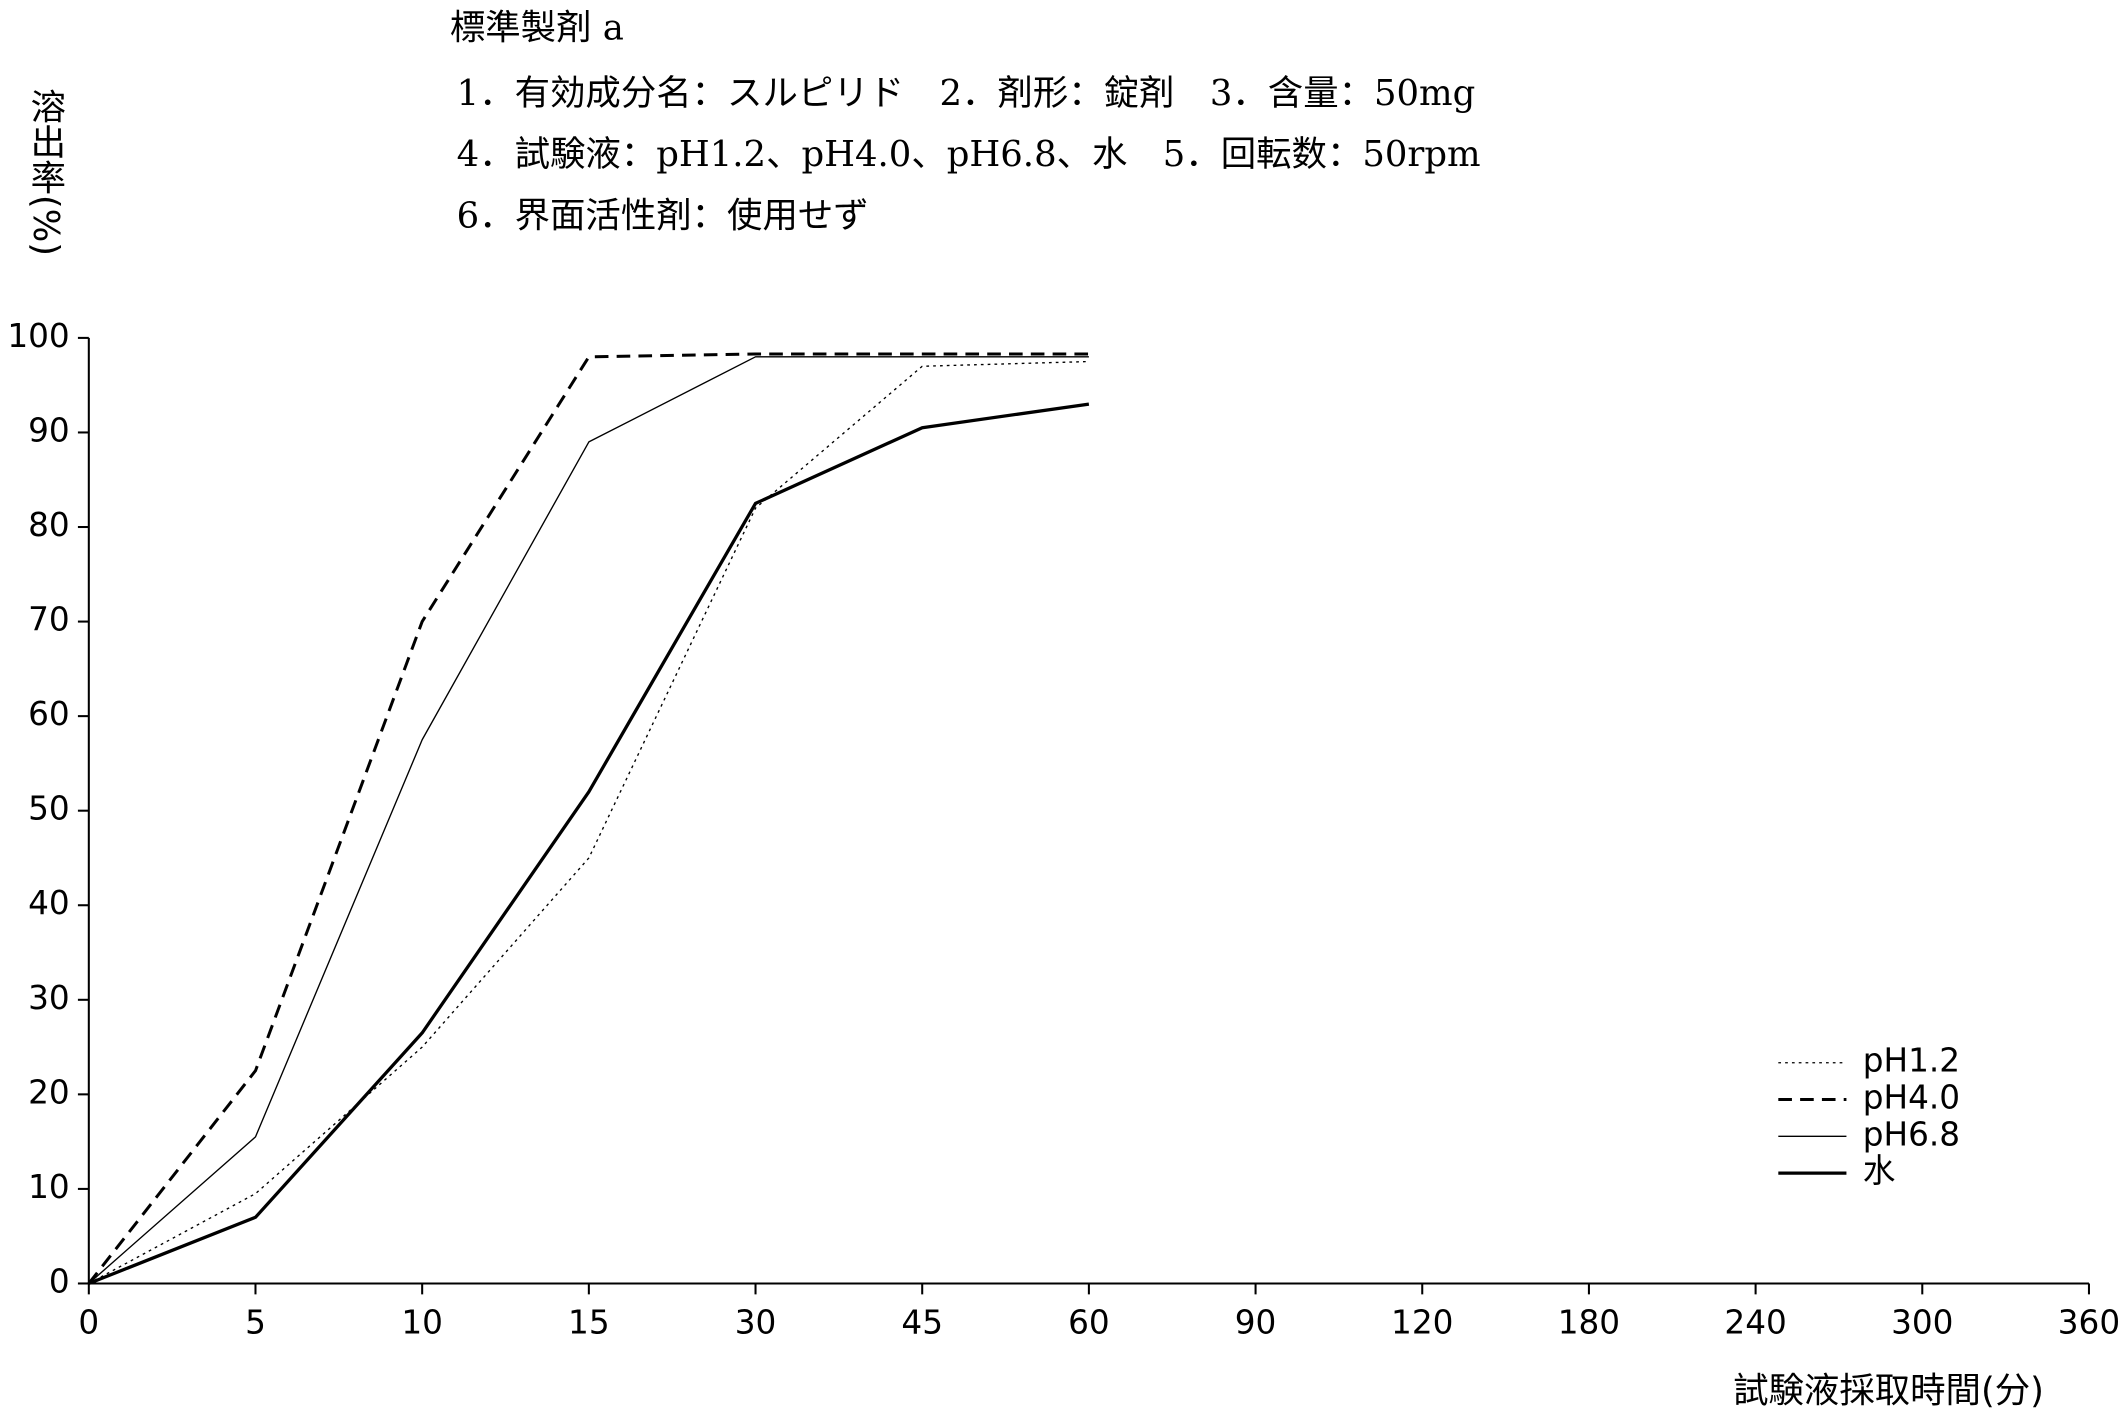  I want to click on y-tick-label: 80, so click(49, 525).